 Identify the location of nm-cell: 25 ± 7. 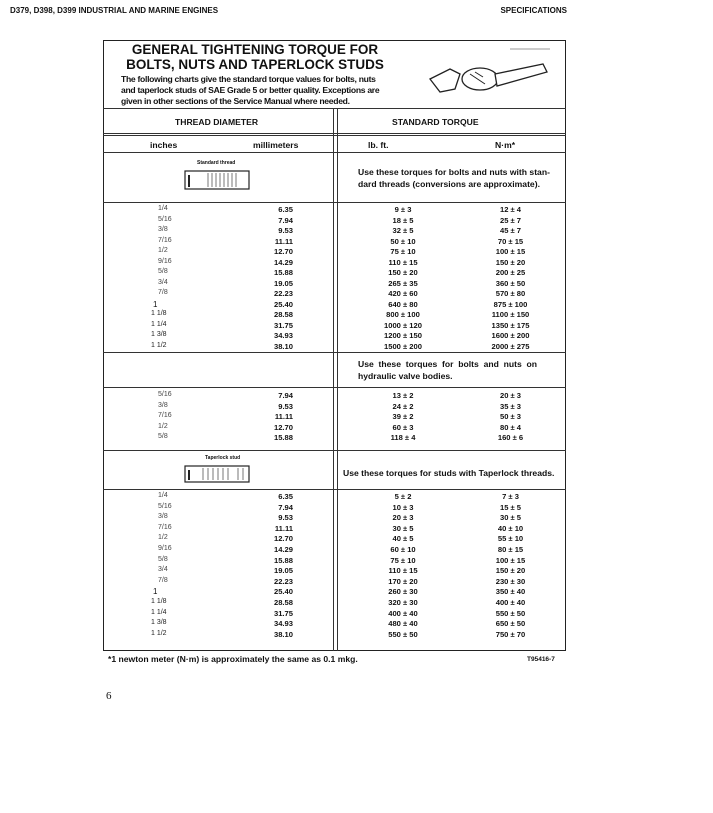
(510, 220).